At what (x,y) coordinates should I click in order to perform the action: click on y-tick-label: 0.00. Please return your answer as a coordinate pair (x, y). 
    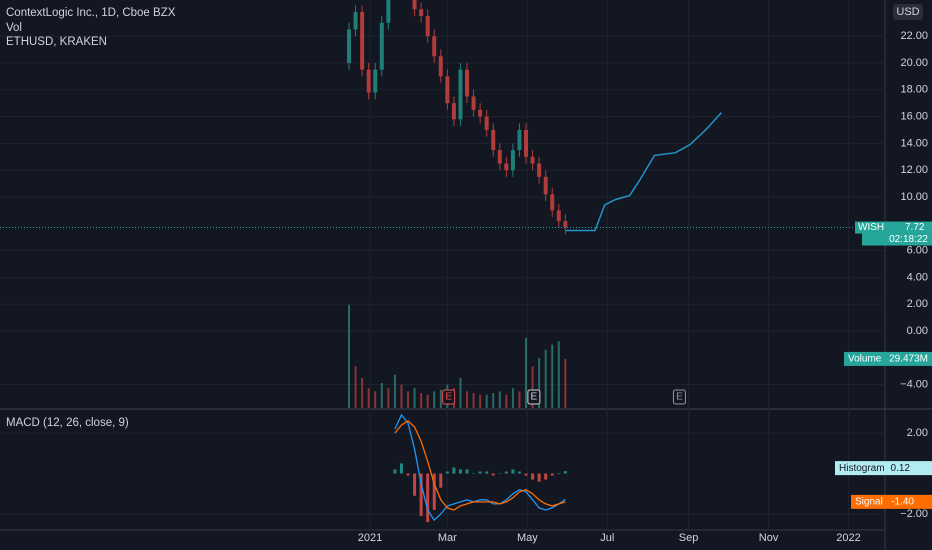
    Looking at the image, I should click on (917, 331).